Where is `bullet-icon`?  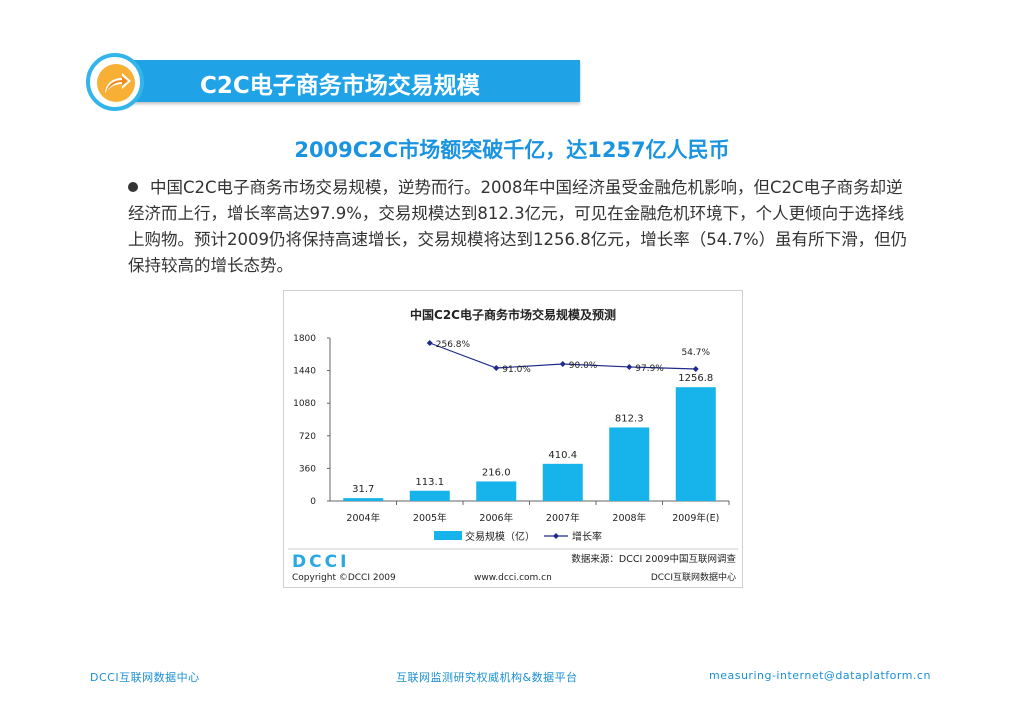 bullet-icon is located at coordinates (133, 186).